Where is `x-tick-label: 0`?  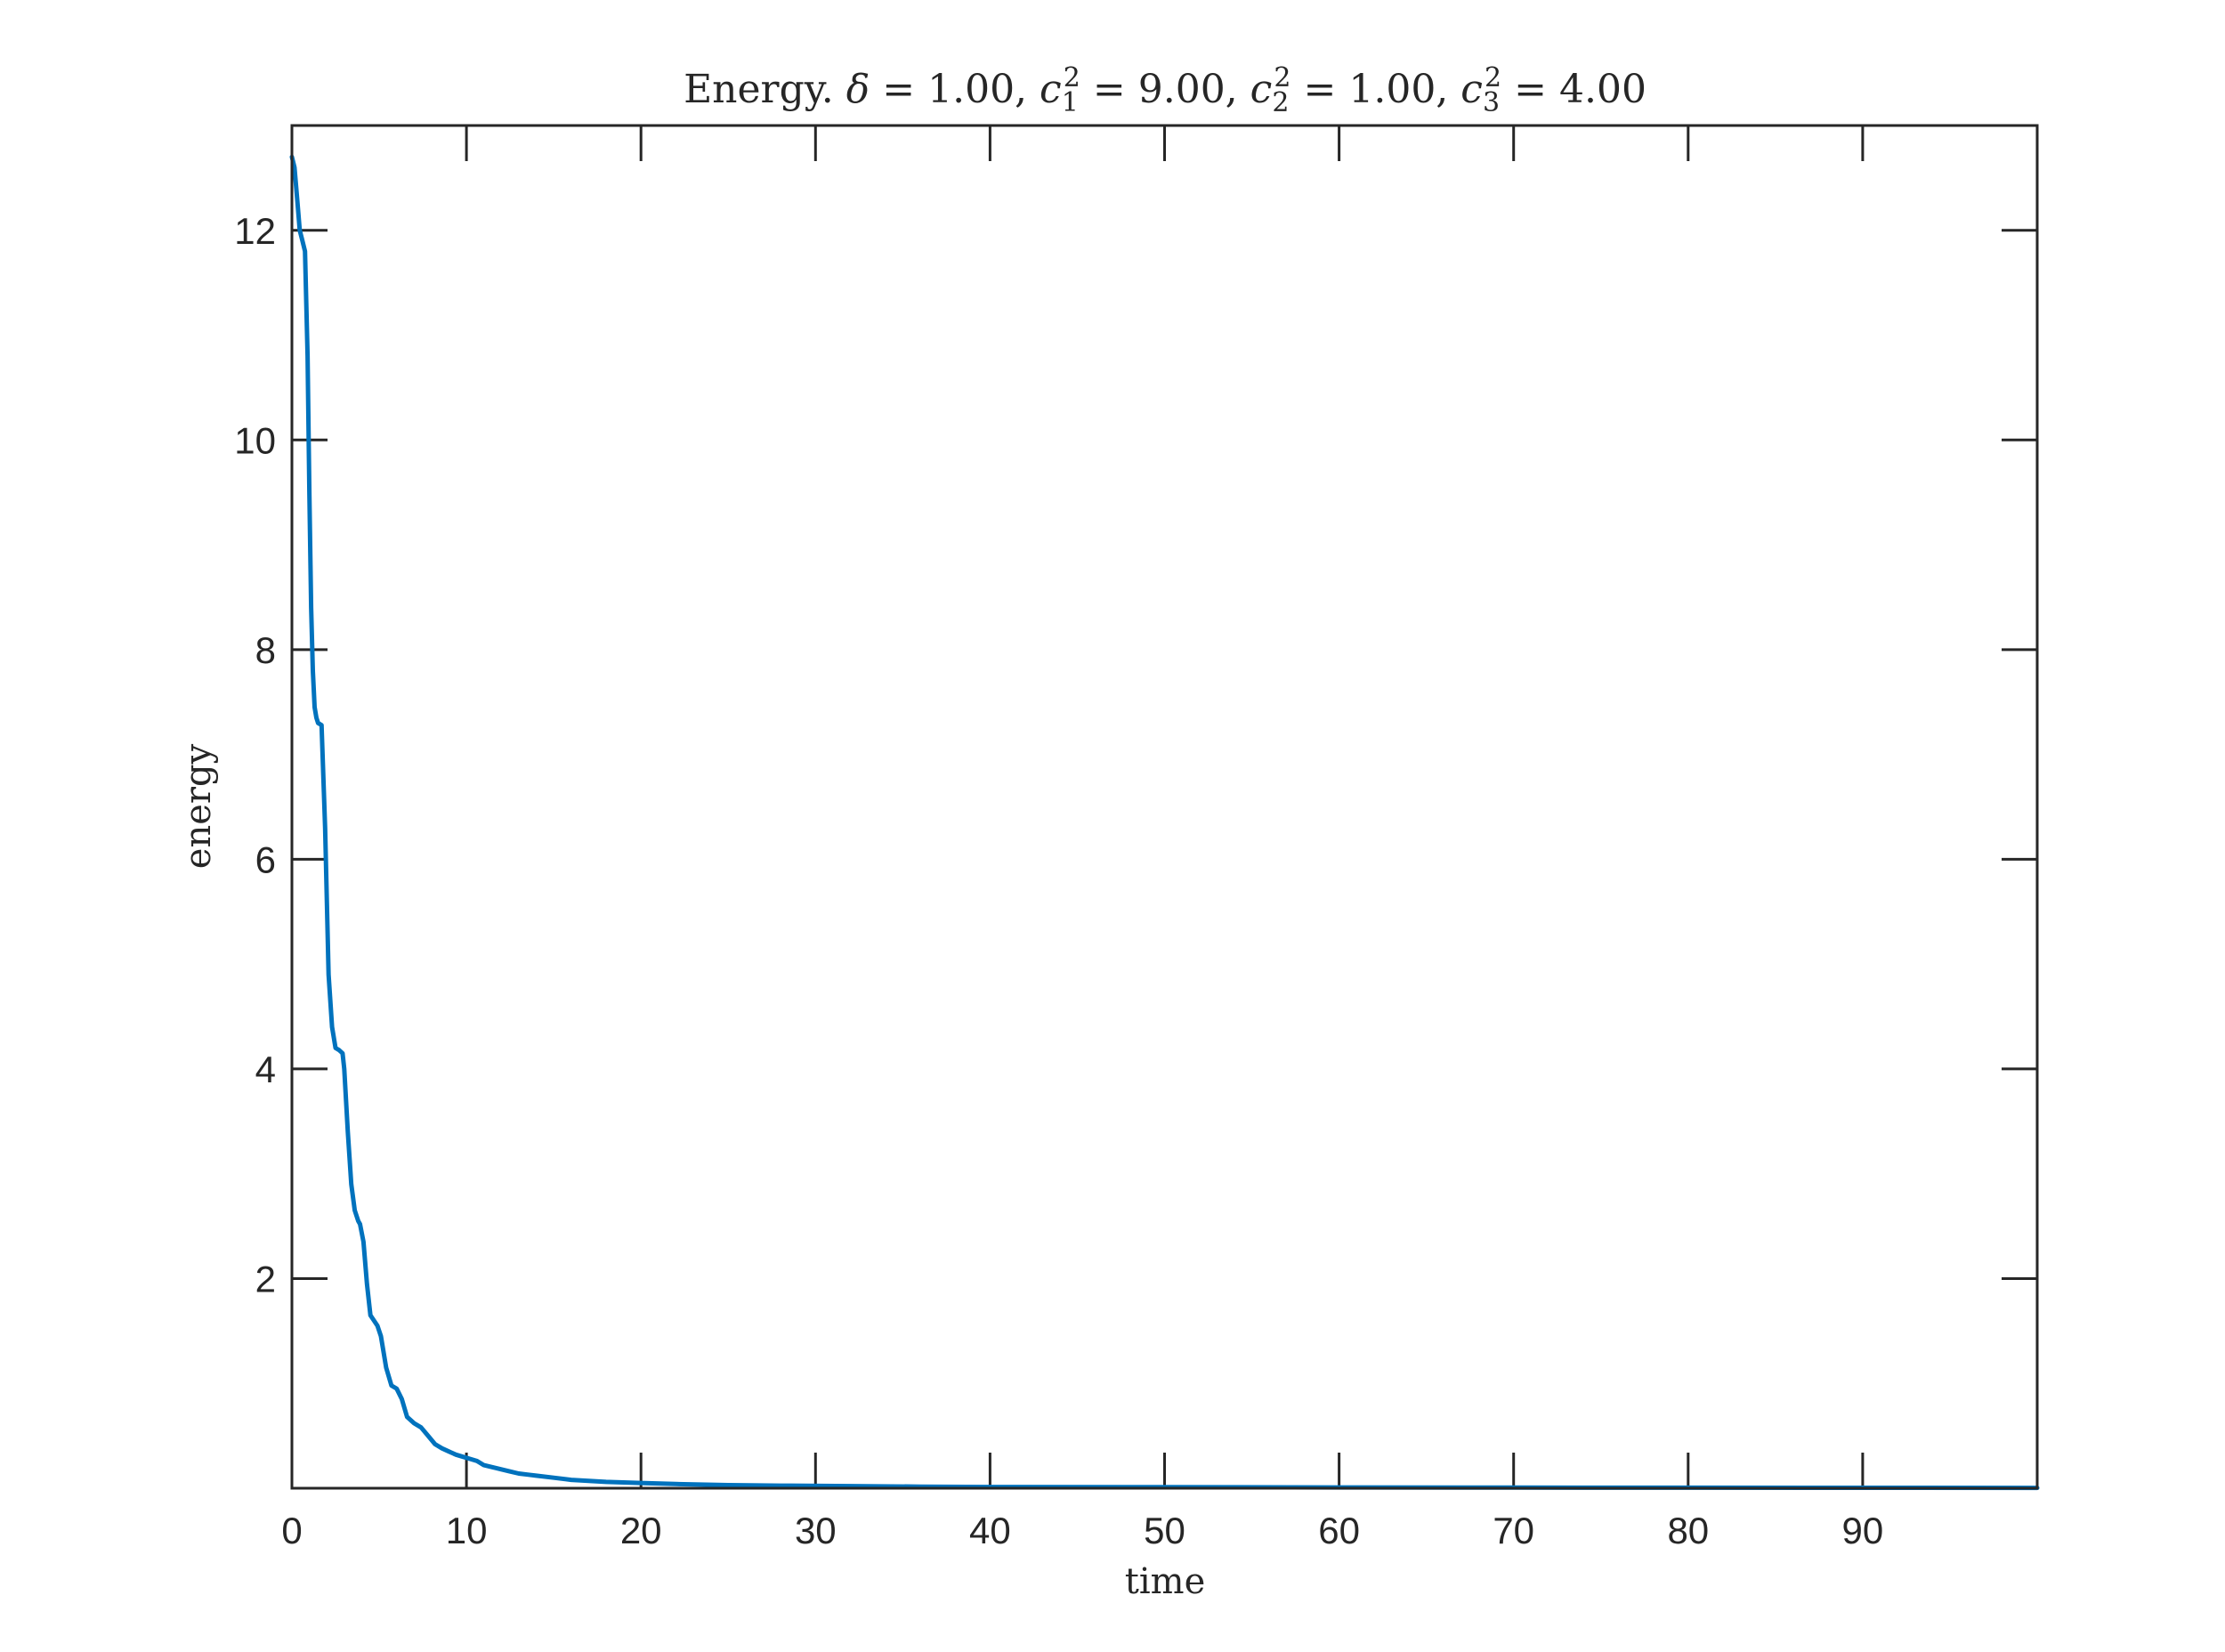
x-tick-label: 0 is located at coordinates (291, 1530).